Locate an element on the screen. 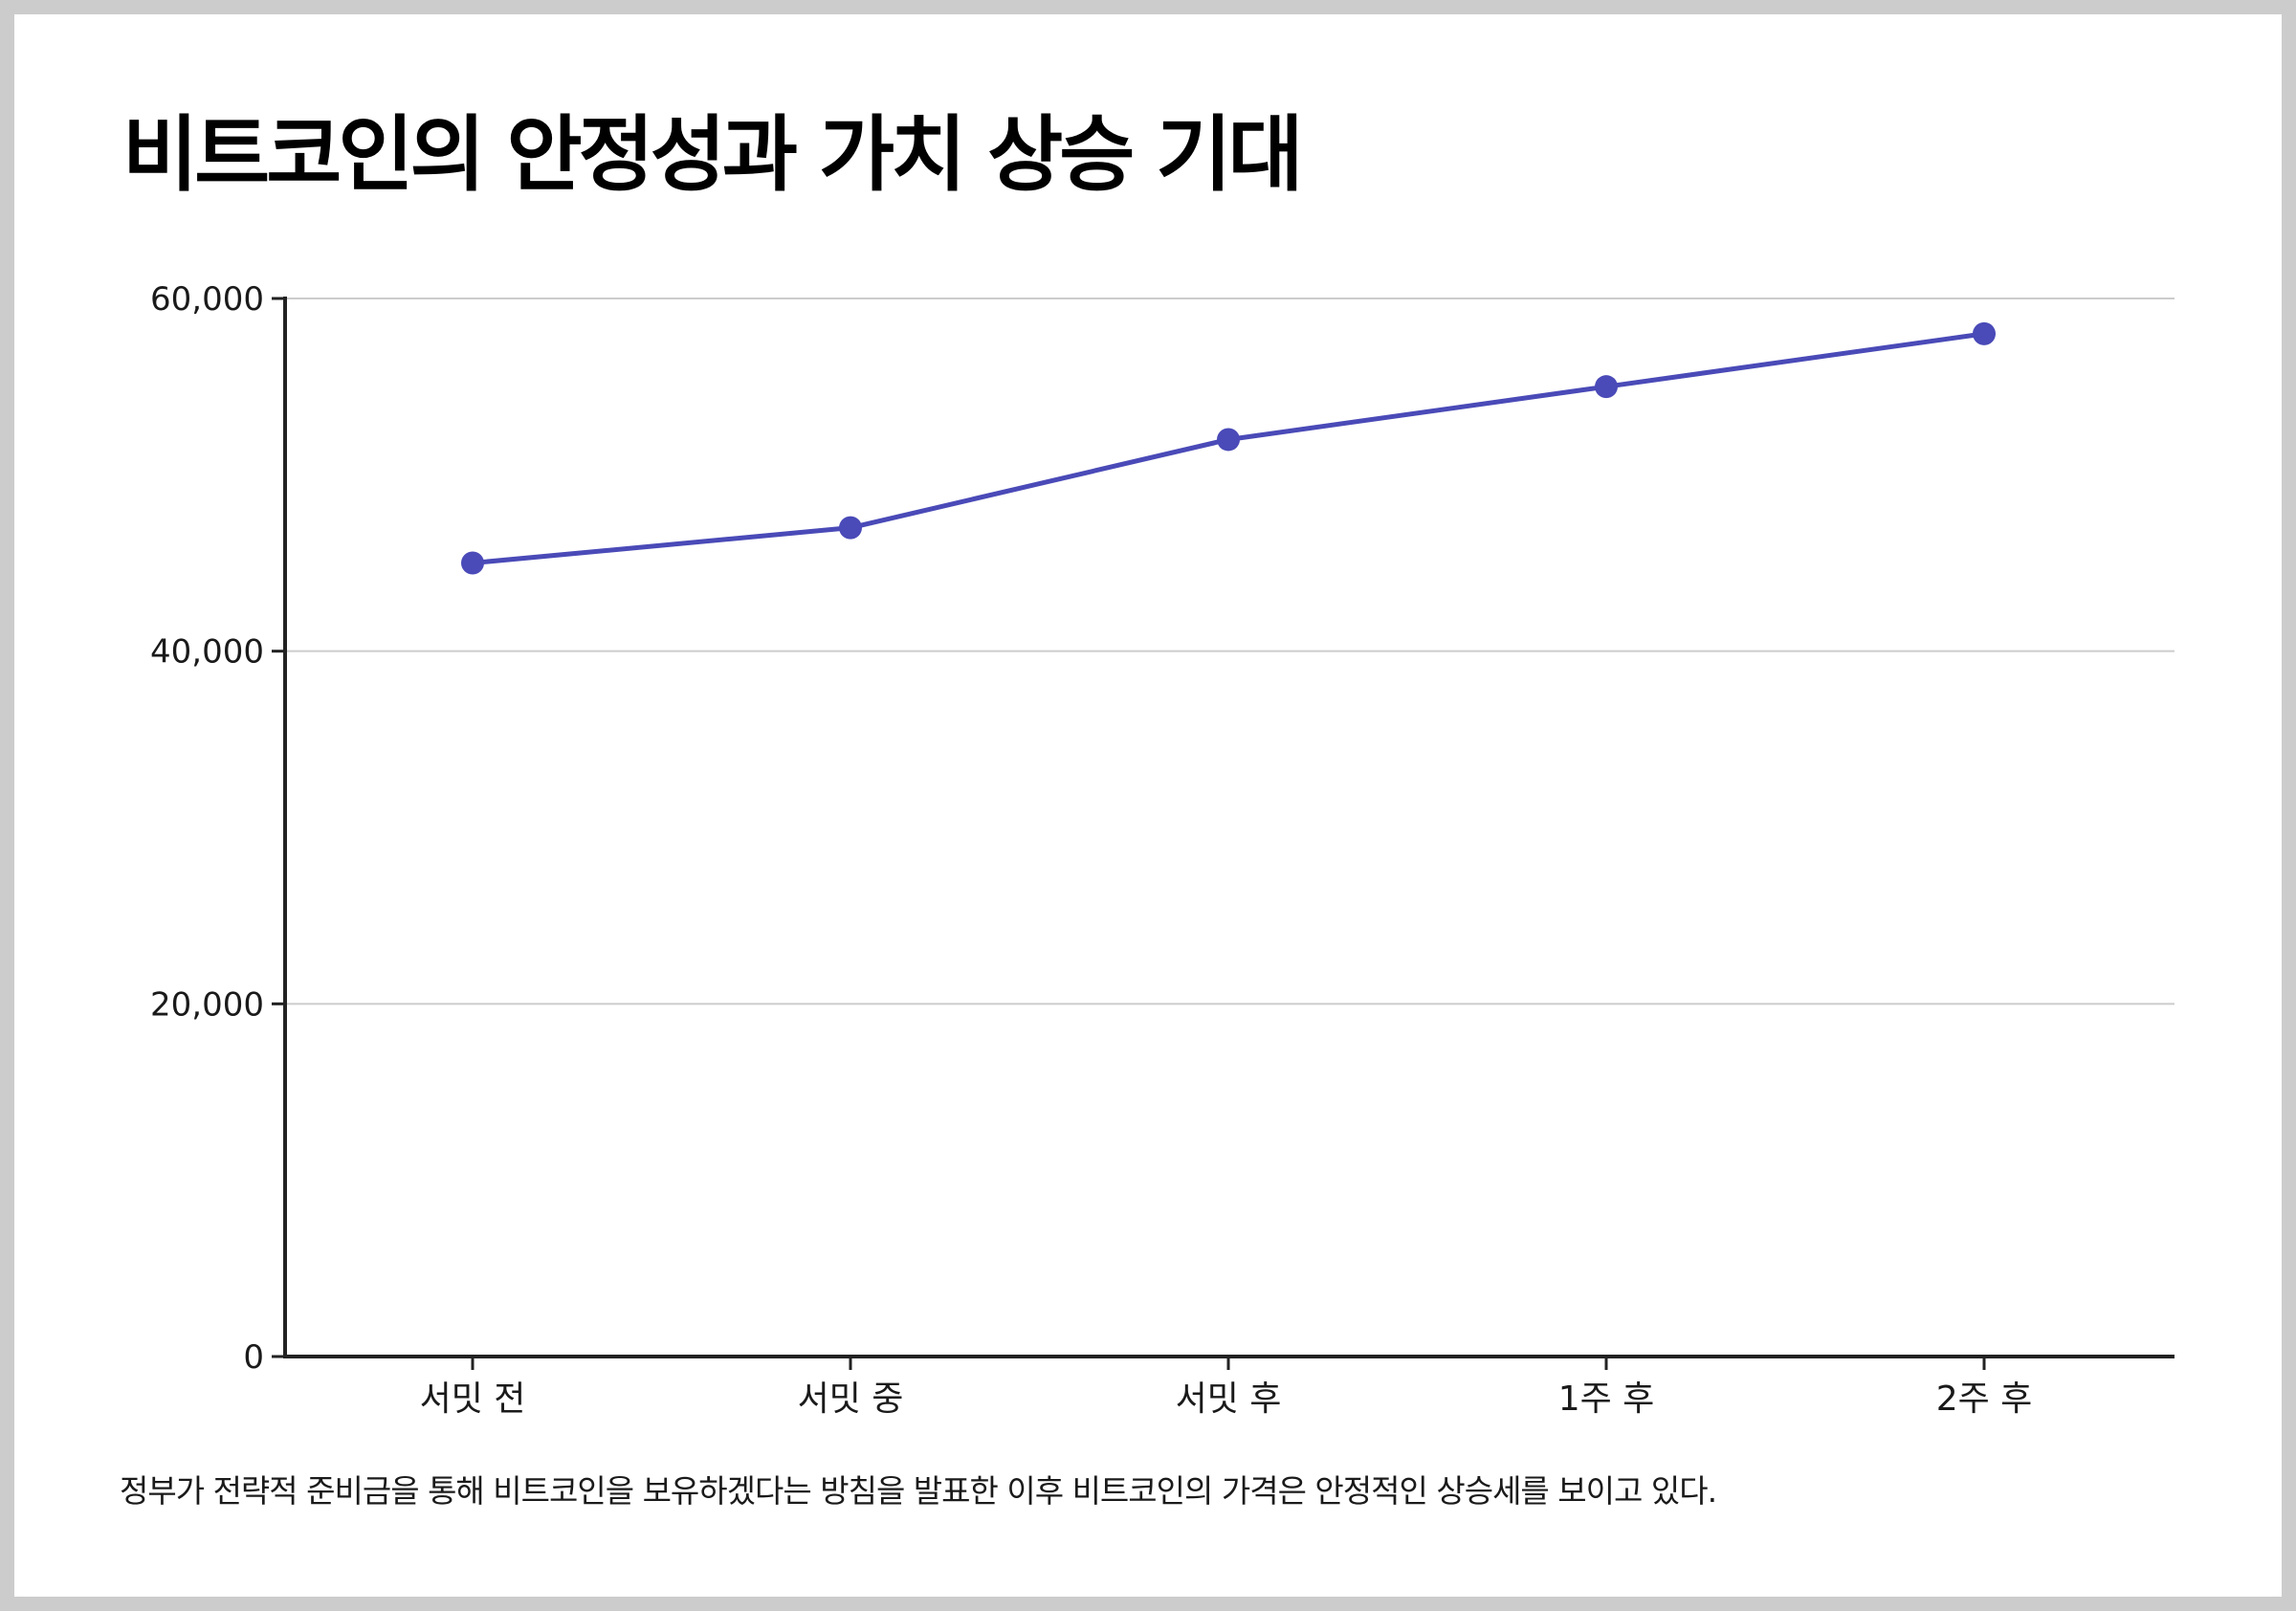 Image resolution: width=2296 pixels, height=1611 pixels. data-points is located at coordinates (1228, 448).